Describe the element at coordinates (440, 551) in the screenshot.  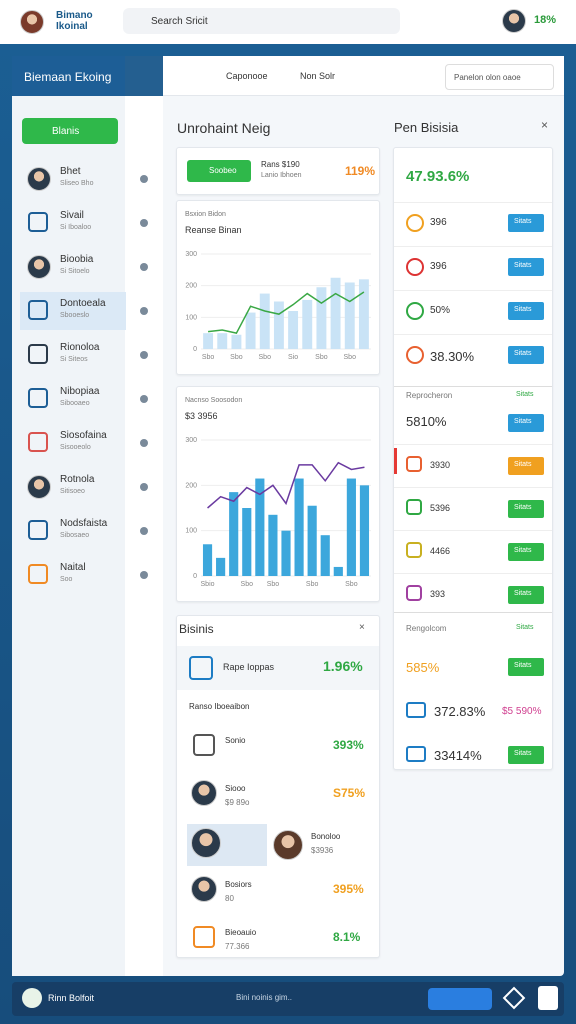
I see `row-text: 4466` at that location.